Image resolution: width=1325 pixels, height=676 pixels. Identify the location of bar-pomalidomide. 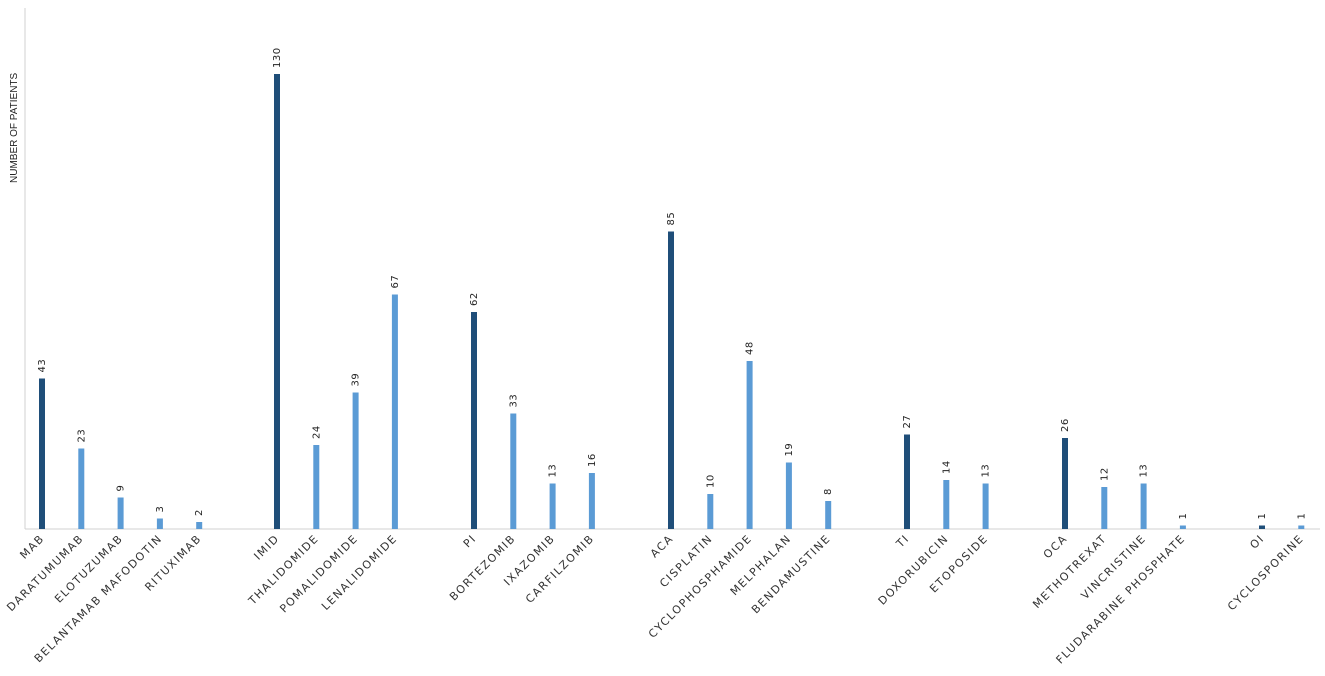
(355, 460).